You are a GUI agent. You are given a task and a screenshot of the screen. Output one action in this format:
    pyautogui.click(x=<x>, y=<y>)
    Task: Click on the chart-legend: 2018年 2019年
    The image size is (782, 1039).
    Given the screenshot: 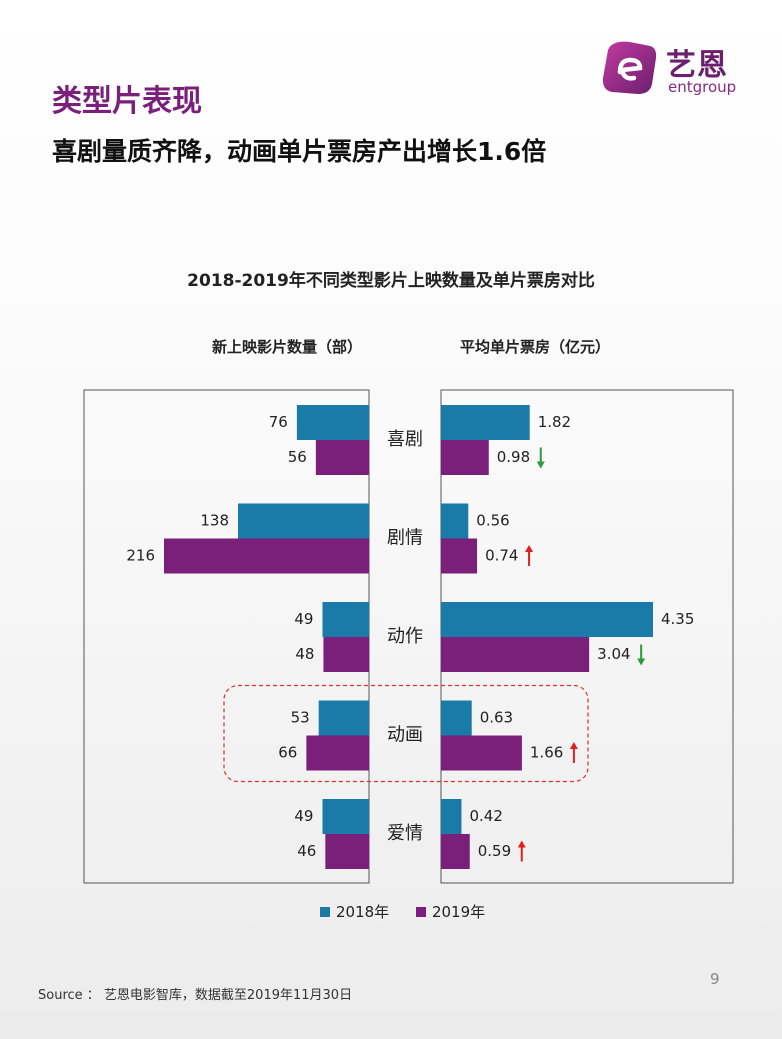 What is the action you would take?
    pyautogui.click(x=413, y=911)
    